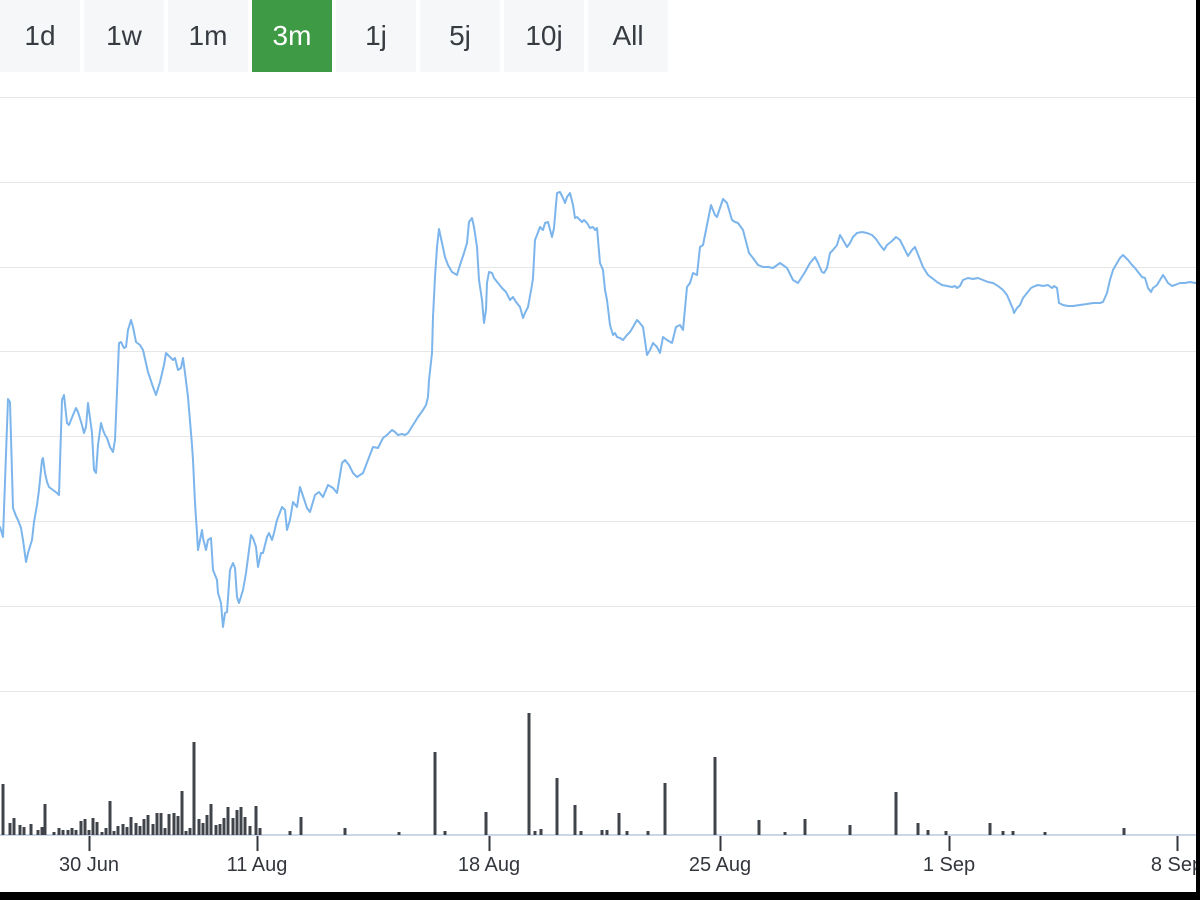  I want to click on range-button-5j: 5j, so click(460, 36).